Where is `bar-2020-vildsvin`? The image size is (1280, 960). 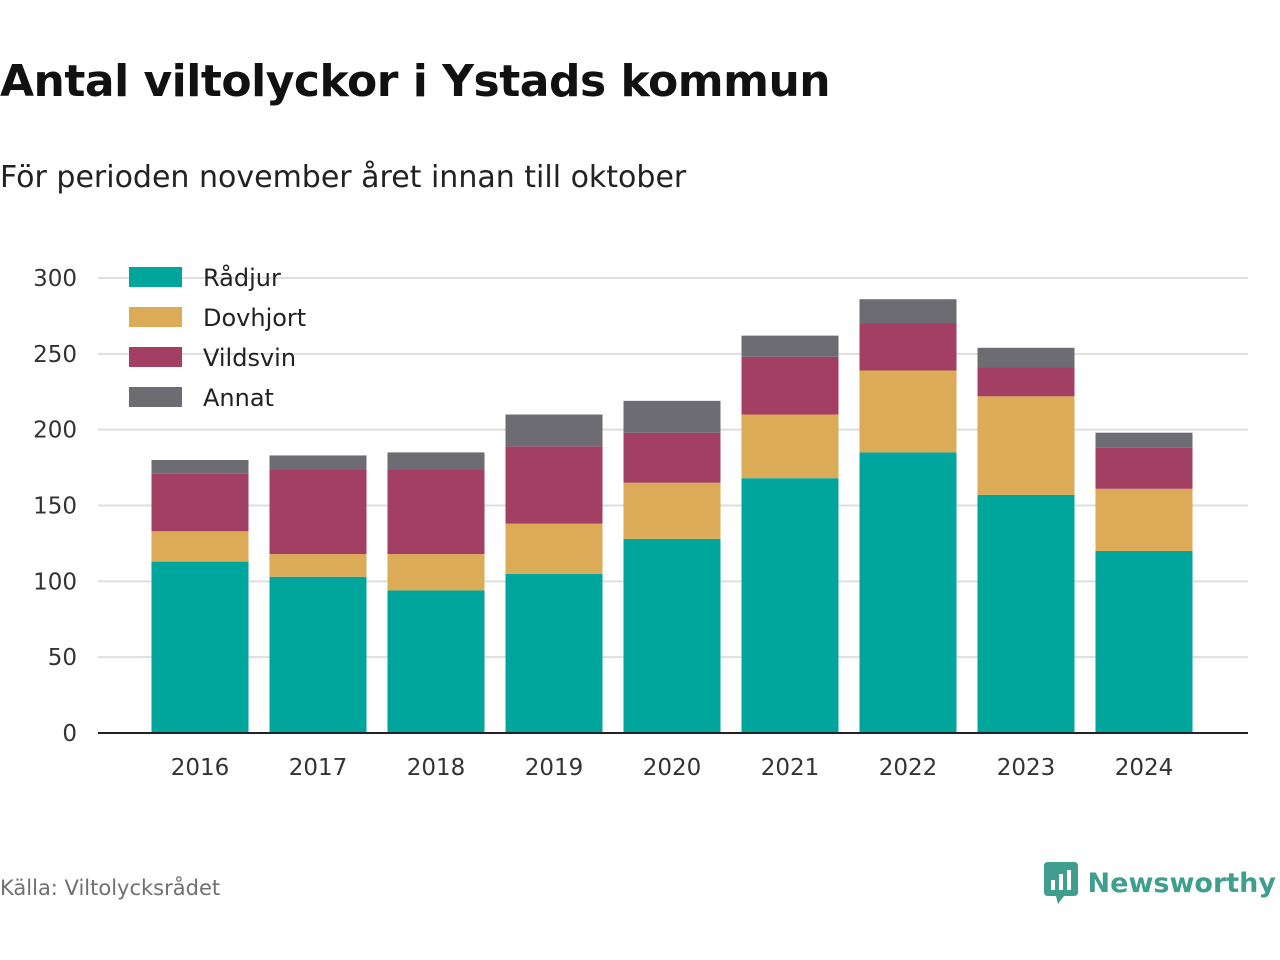 bar-2020-vildsvin is located at coordinates (672, 457).